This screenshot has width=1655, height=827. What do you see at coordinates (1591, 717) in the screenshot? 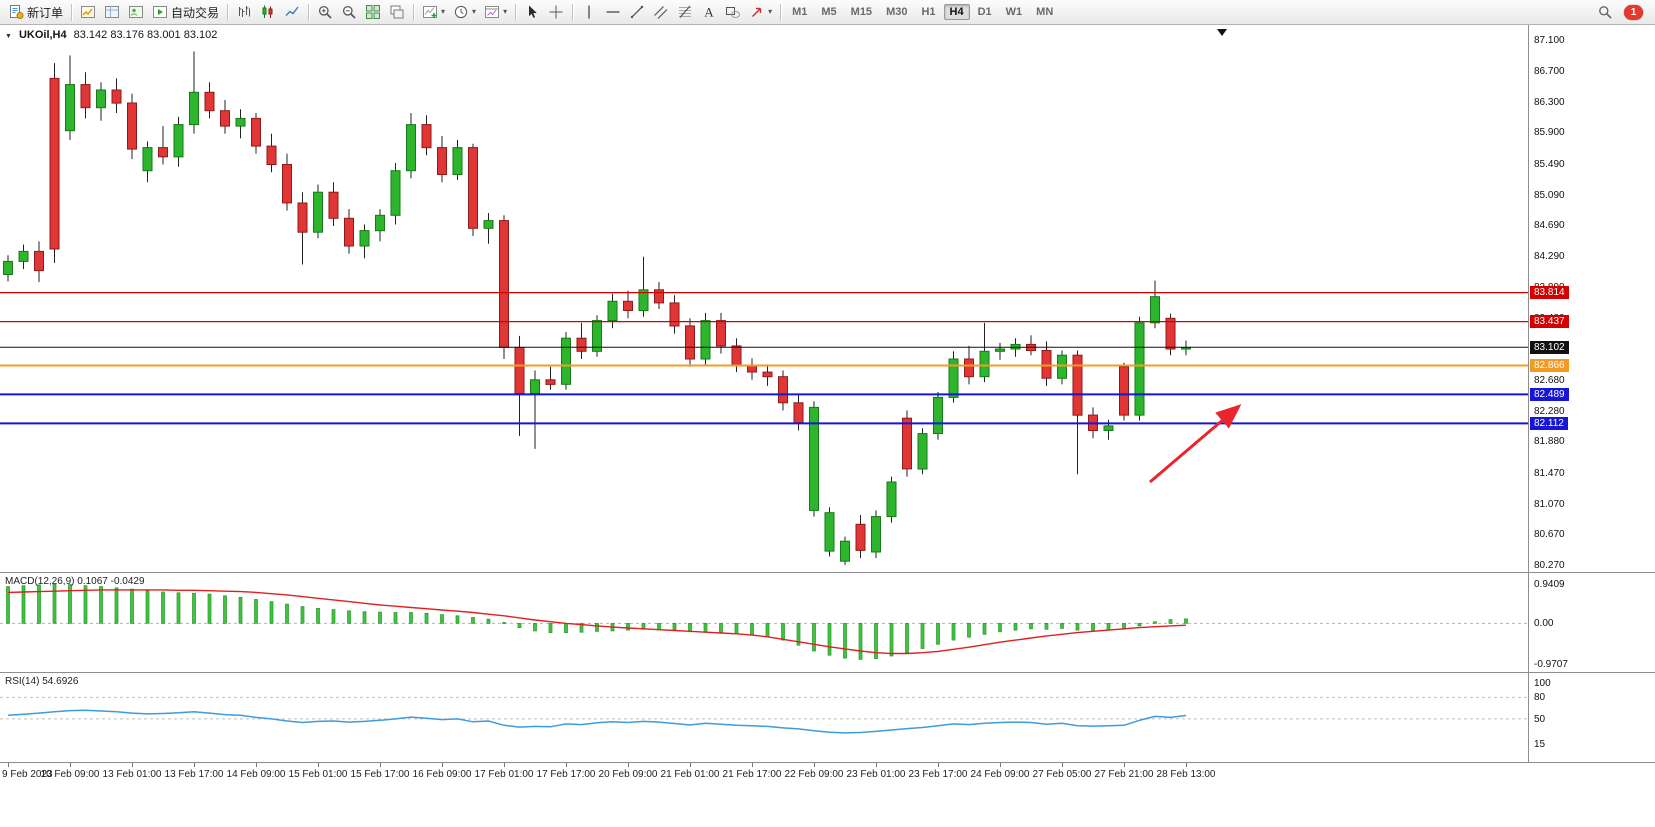
I see `rsi-axis: 100 80 50 15` at bounding box center [1591, 717].